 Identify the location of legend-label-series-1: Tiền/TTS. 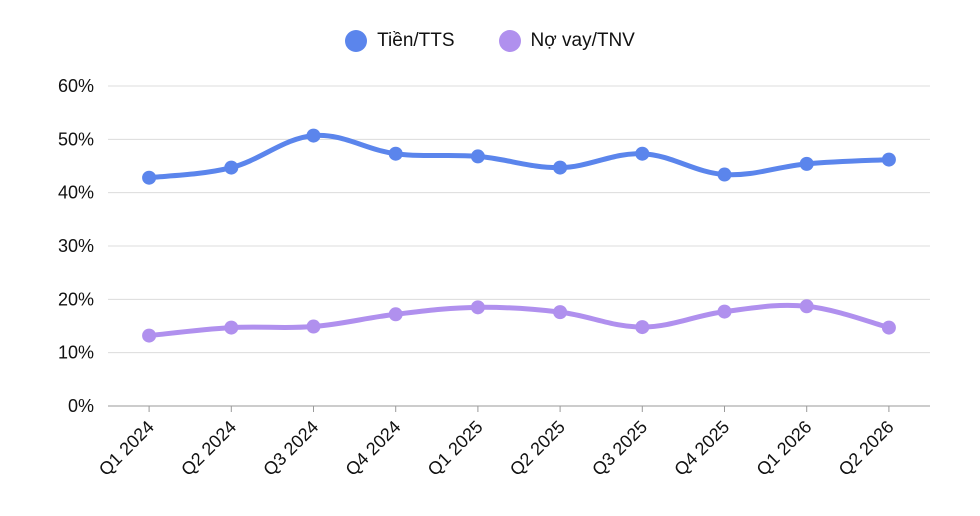
(416, 40).